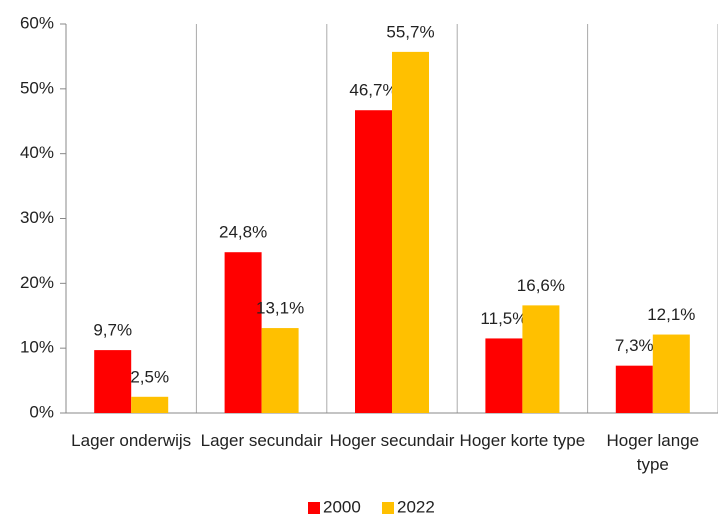  I want to click on data-label: 2,5%, so click(149, 376).